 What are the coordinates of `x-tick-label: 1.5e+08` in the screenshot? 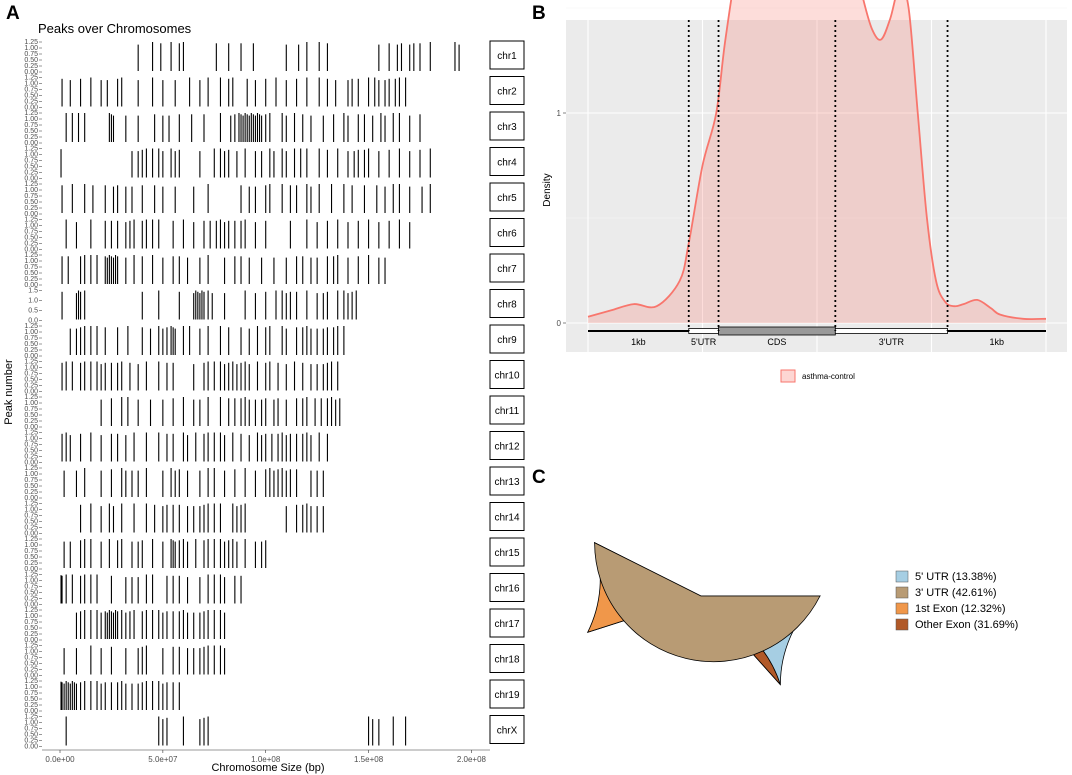 It's located at (369, 759).